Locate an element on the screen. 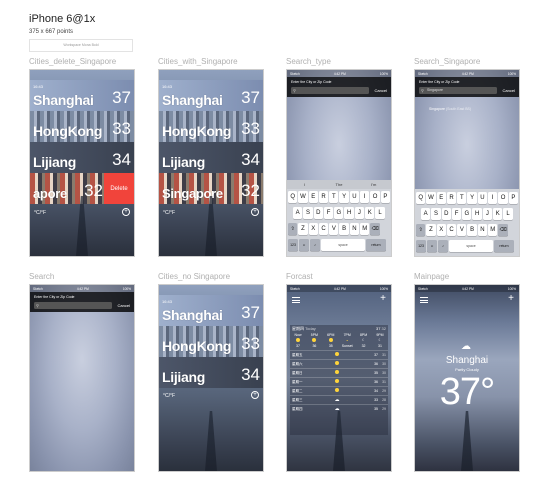  cloud-icon: ☁ is located at coordinates (466, 346).